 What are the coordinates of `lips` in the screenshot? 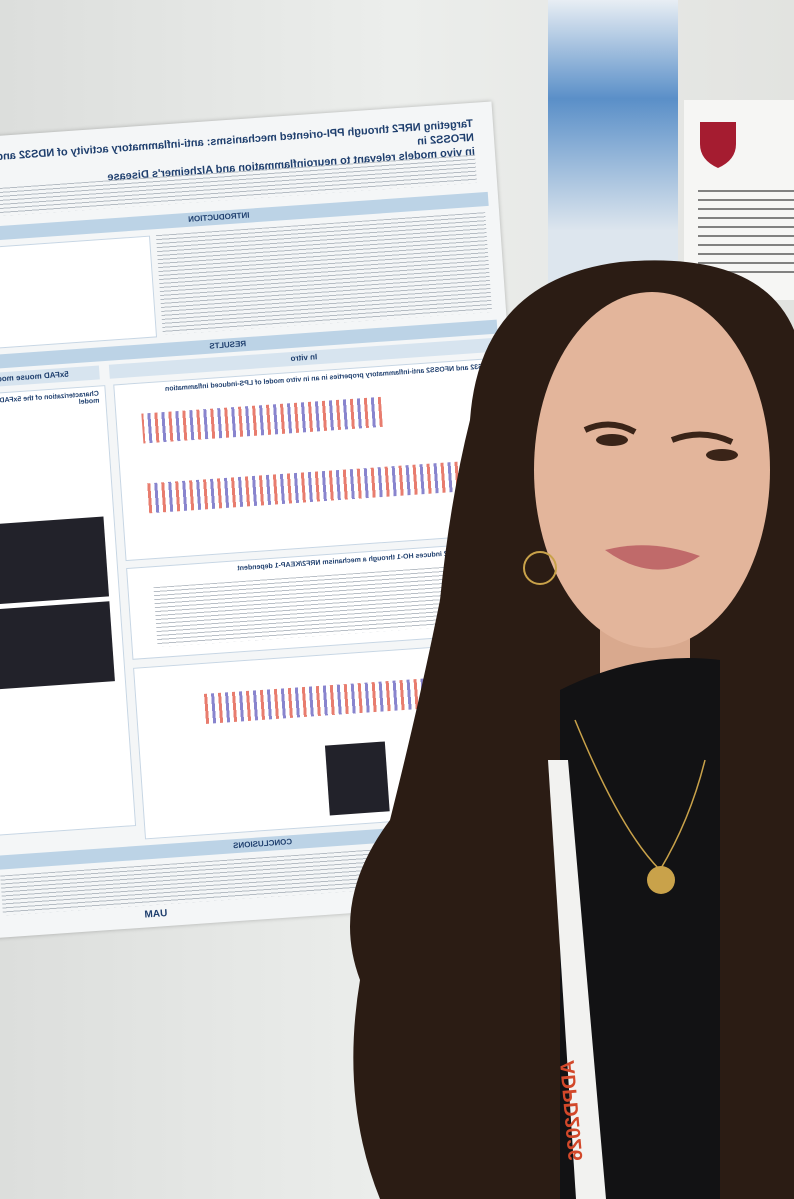 It's located at (652, 557).